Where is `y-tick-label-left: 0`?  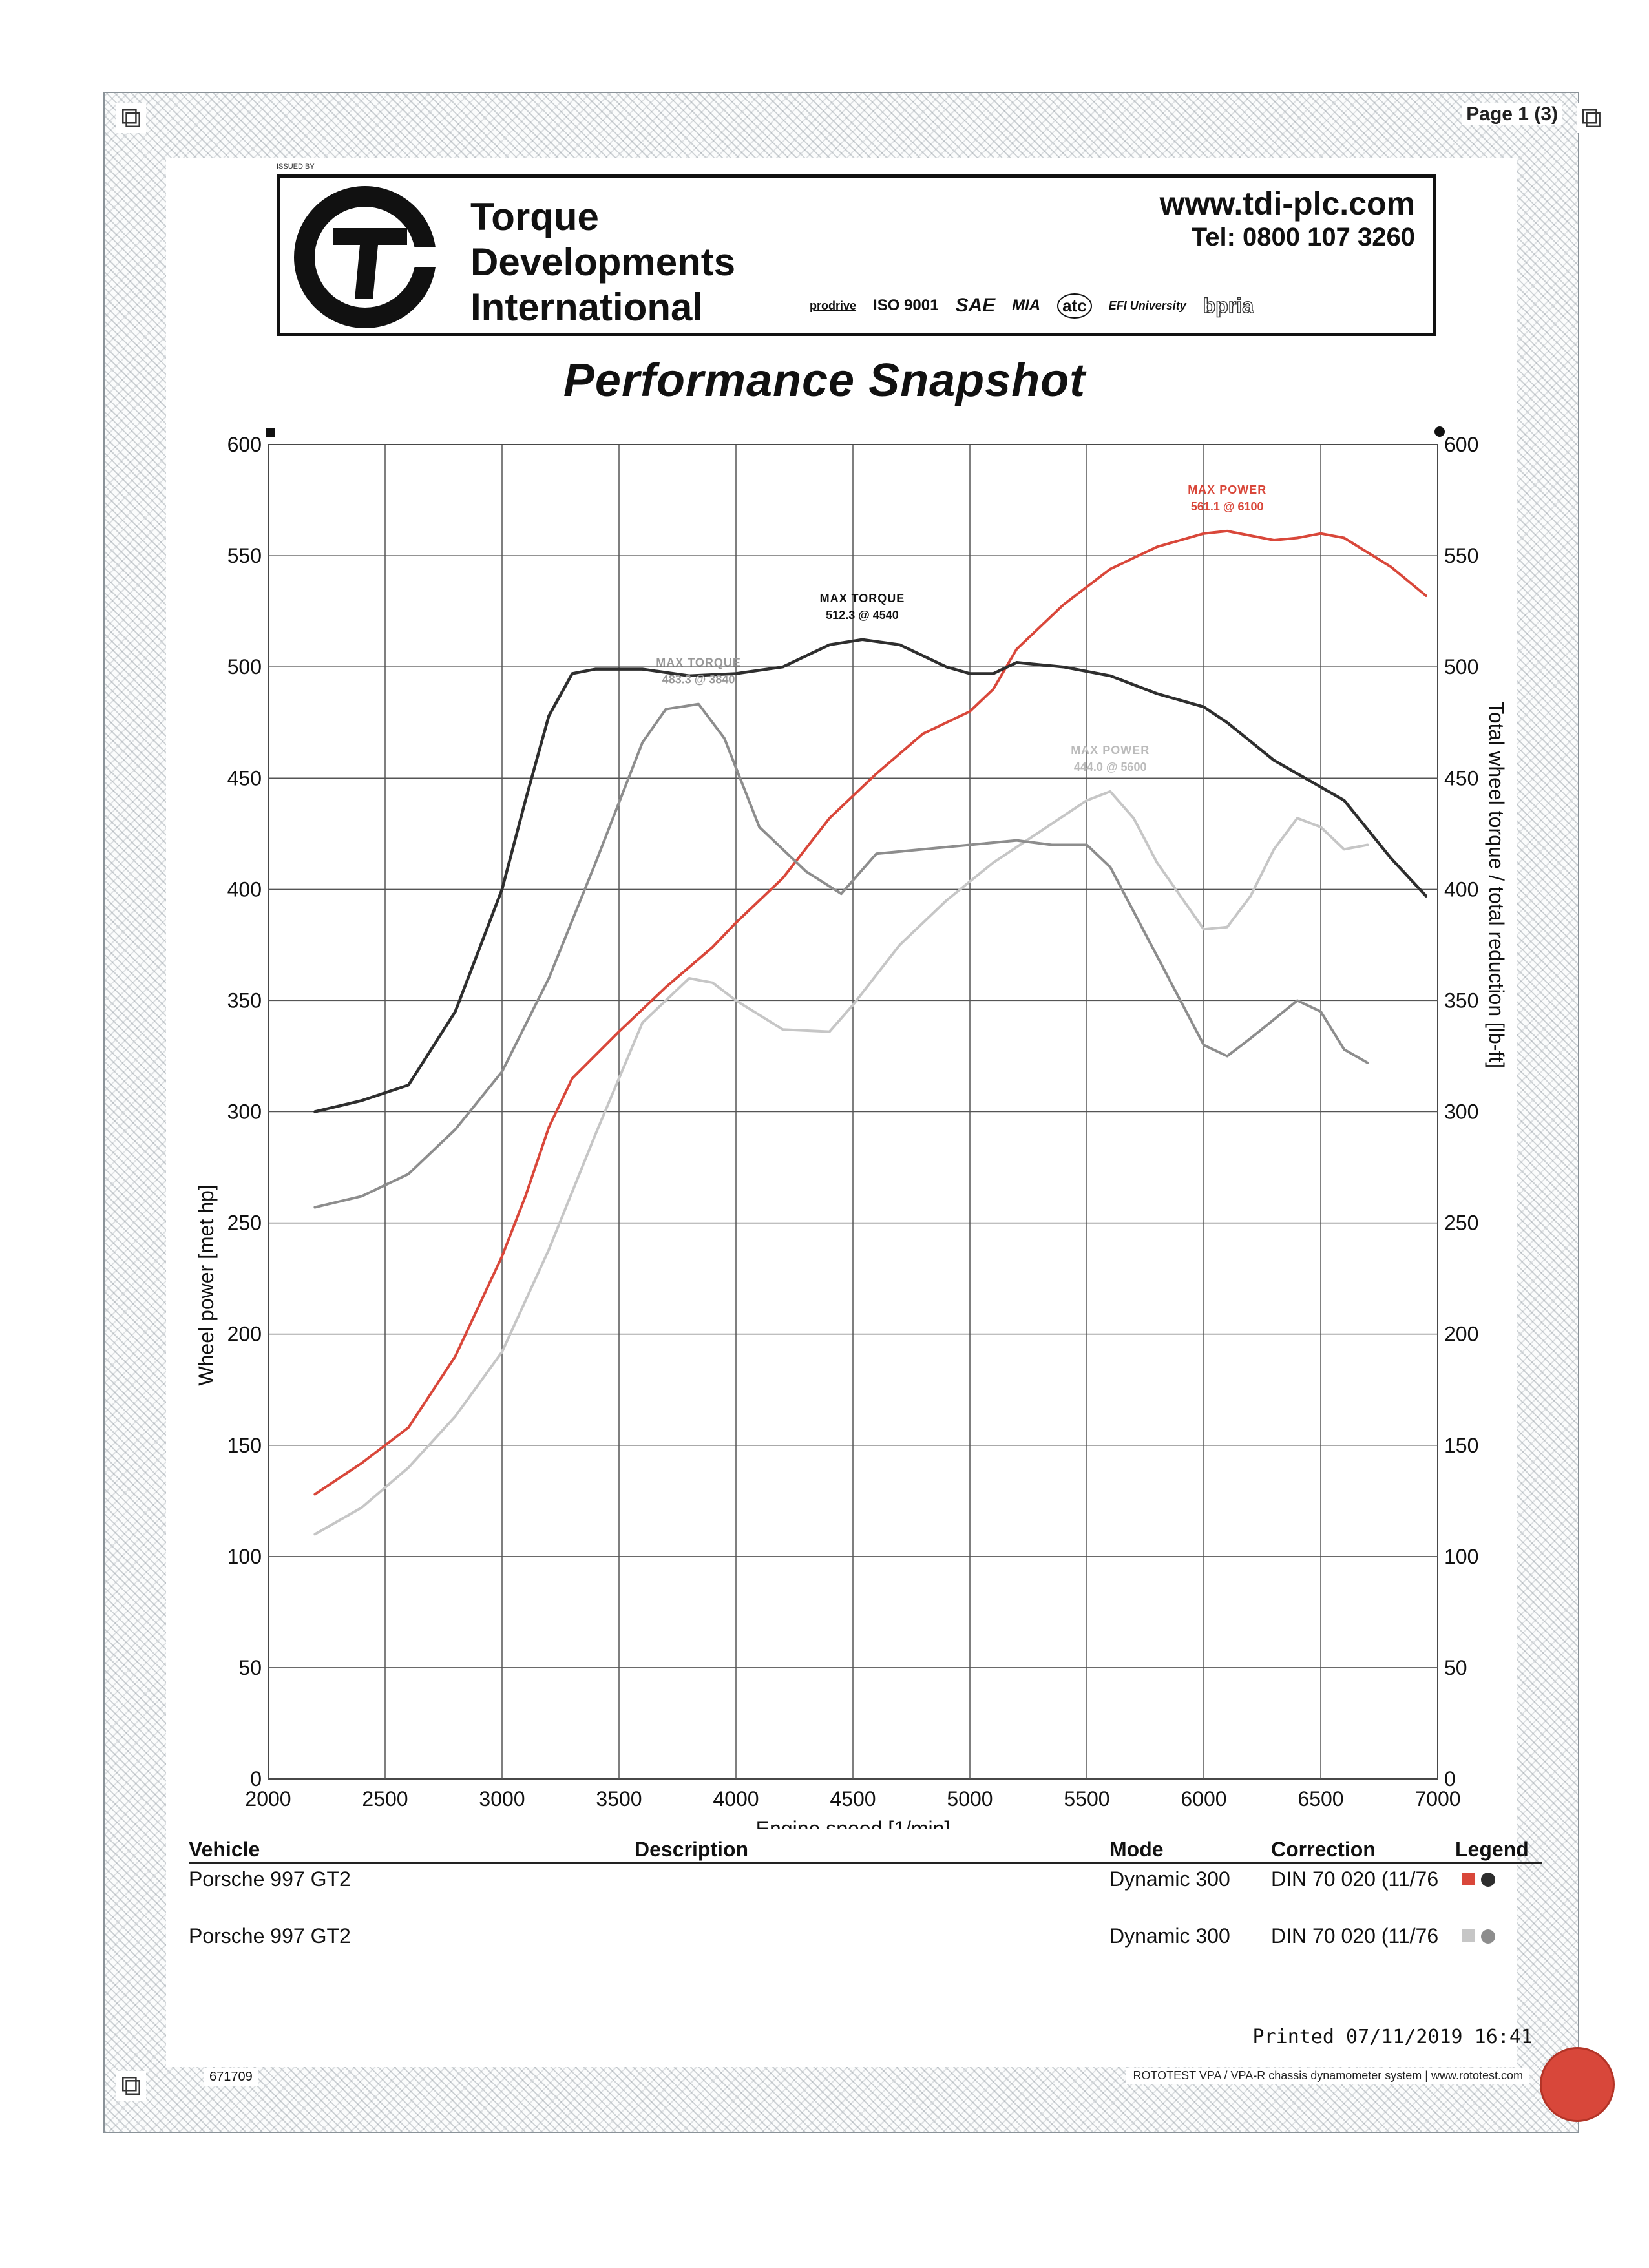 y-tick-label-left: 0 is located at coordinates (256, 1778).